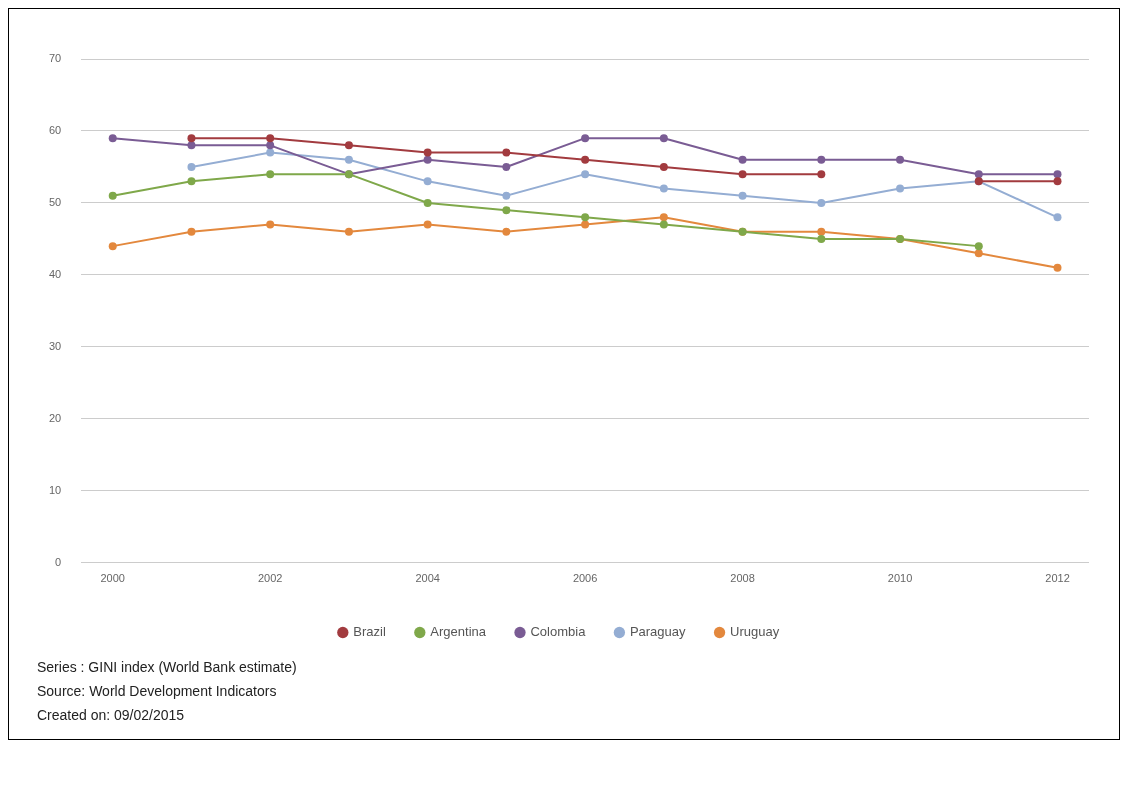 The height and width of the screenshot is (798, 1134). I want to click on y-tick-label: 70, so click(55, 58).